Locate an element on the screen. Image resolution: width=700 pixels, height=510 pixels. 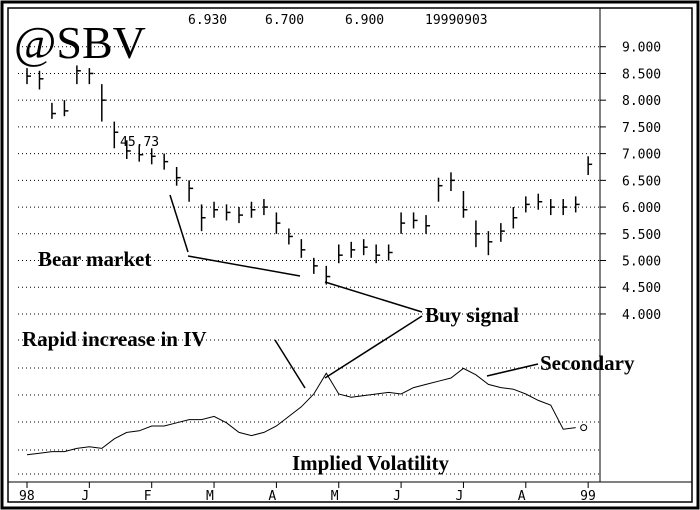
header-value: 6.700 is located at coordinates (284, 20).